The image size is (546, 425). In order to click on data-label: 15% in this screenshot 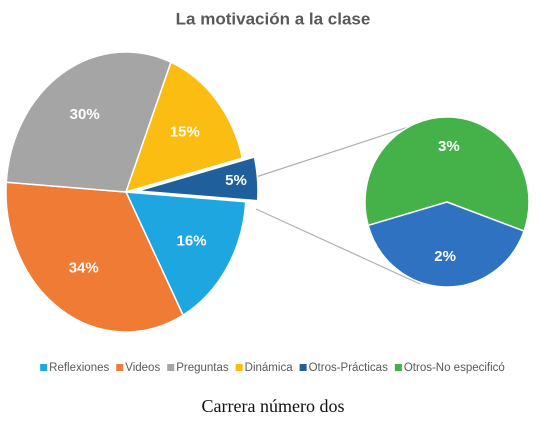, I will do `click(185, 131)`.